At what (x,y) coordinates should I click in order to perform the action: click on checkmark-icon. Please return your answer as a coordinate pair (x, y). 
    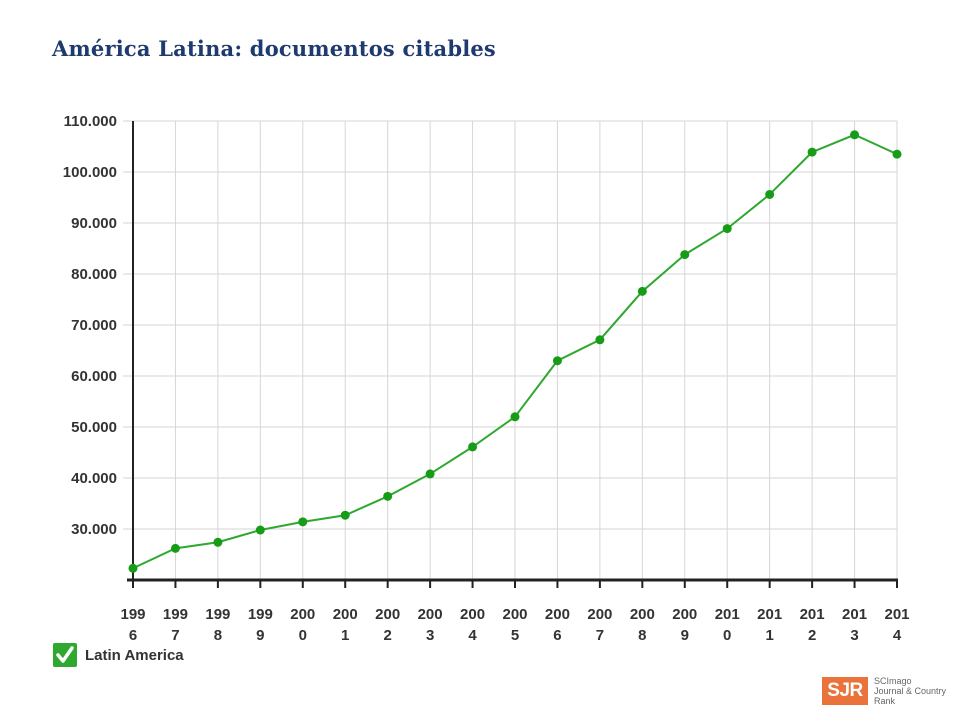
    Looking at the image, I should click on (65, 654).